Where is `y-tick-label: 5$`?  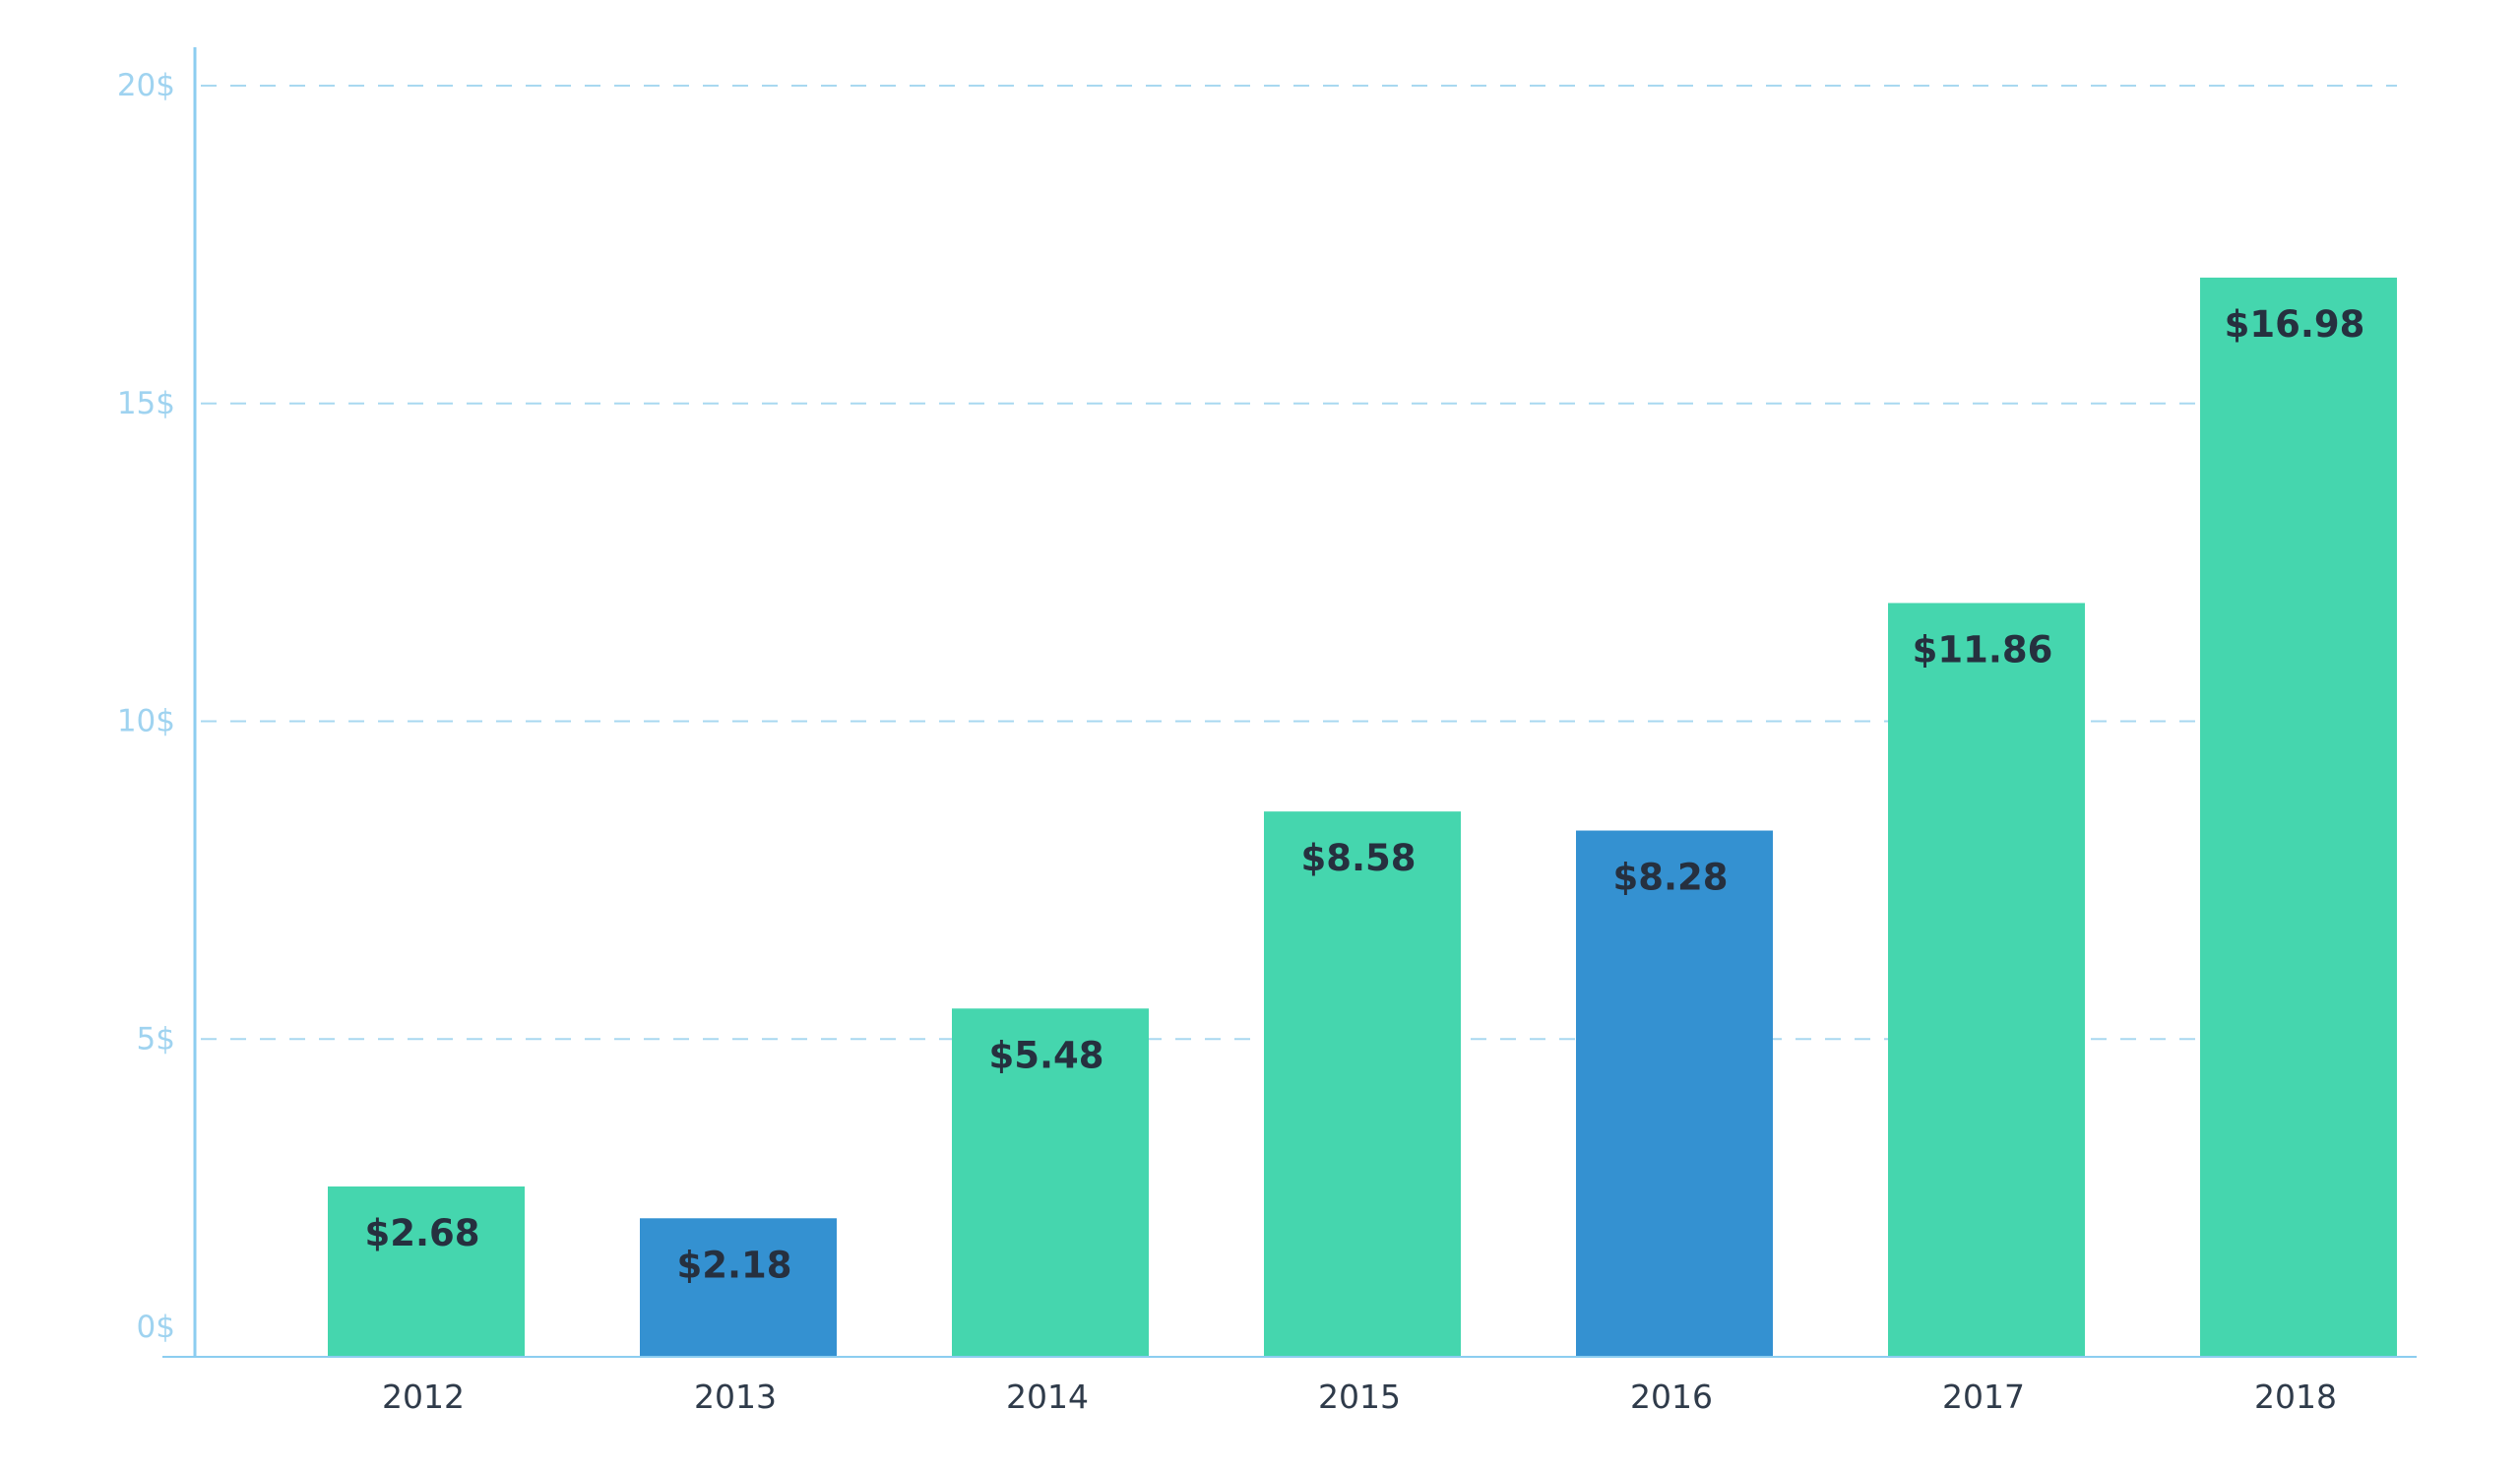
y-tick-label: 5$ is located at coordinates (156, 1039).